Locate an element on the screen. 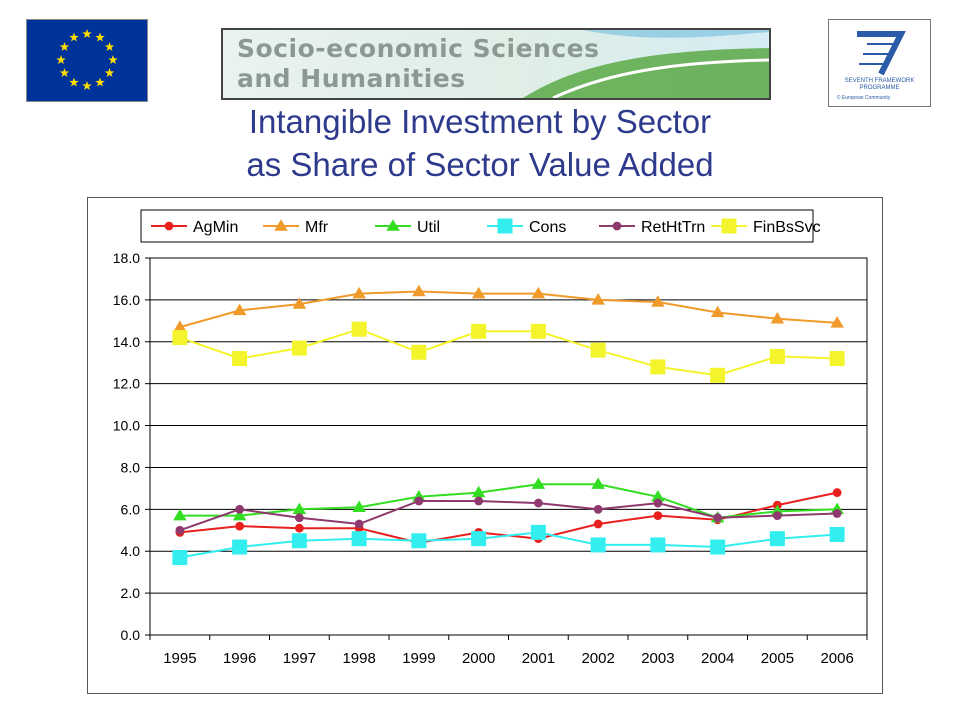 The height and width of the screenshot is (720, 960). legend-label: Cons is located at coordinates (547, 227).